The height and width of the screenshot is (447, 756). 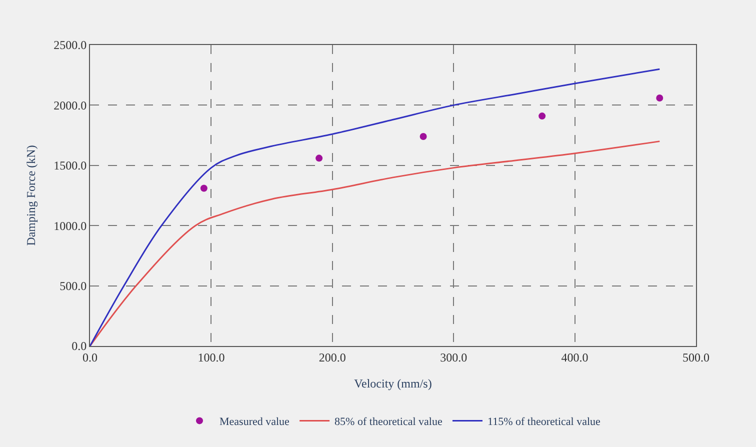 What do you see at coordinates (73, 286) in the screenshot?
I see `y-tick-label: 500.0` at bounding box center [73, 286].